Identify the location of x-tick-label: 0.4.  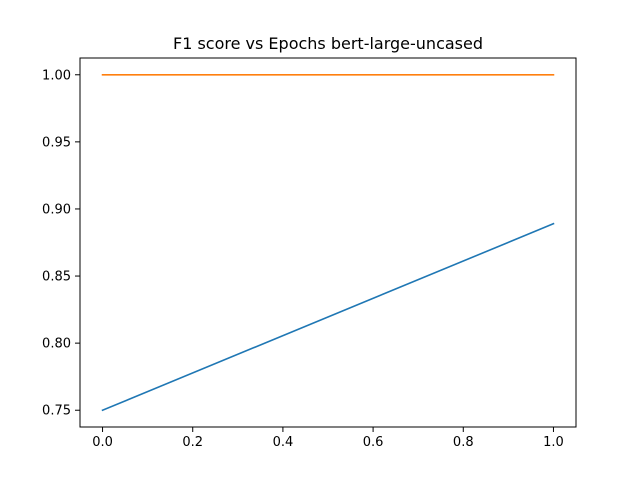
(283, 442).